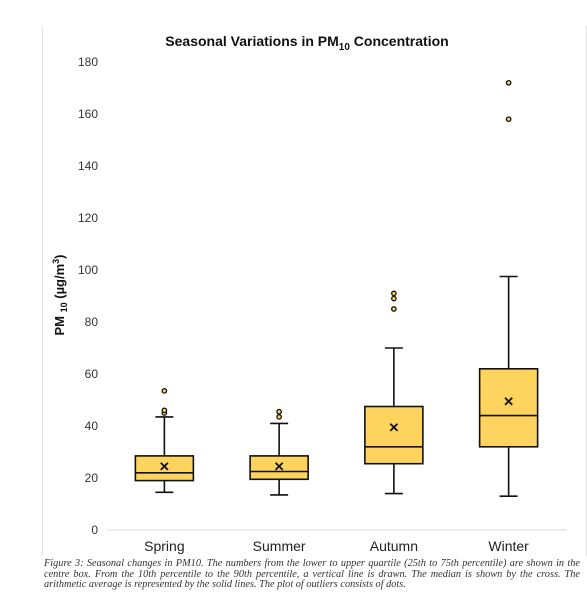 The image size is (587, 604). What do you see at coordinates (279, 546) in the screenshot?
I see `x-tick-label: Summer` at bounding box center [279, 546].